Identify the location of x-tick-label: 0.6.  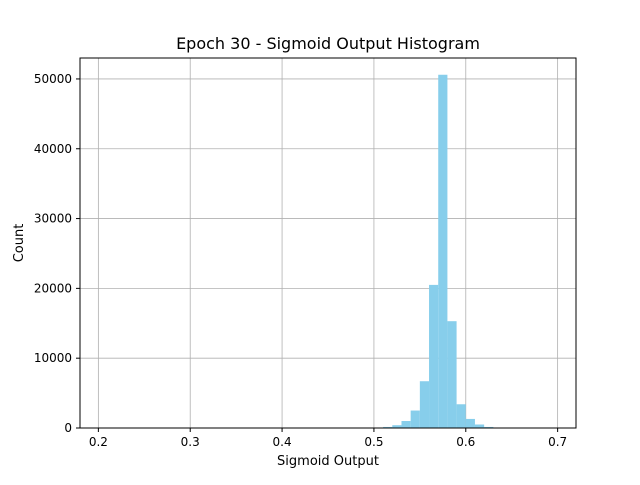
(465, 442).